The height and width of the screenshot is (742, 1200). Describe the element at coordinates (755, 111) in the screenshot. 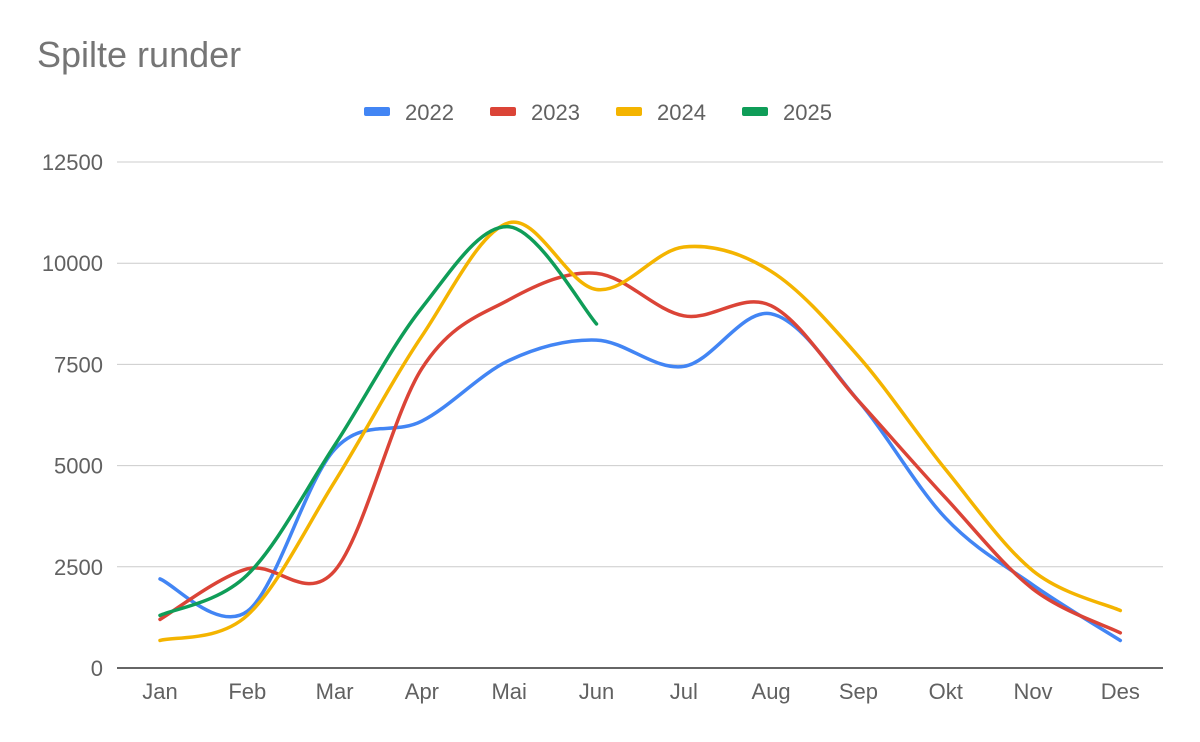

I see `legend-swatch-2025` at that location.